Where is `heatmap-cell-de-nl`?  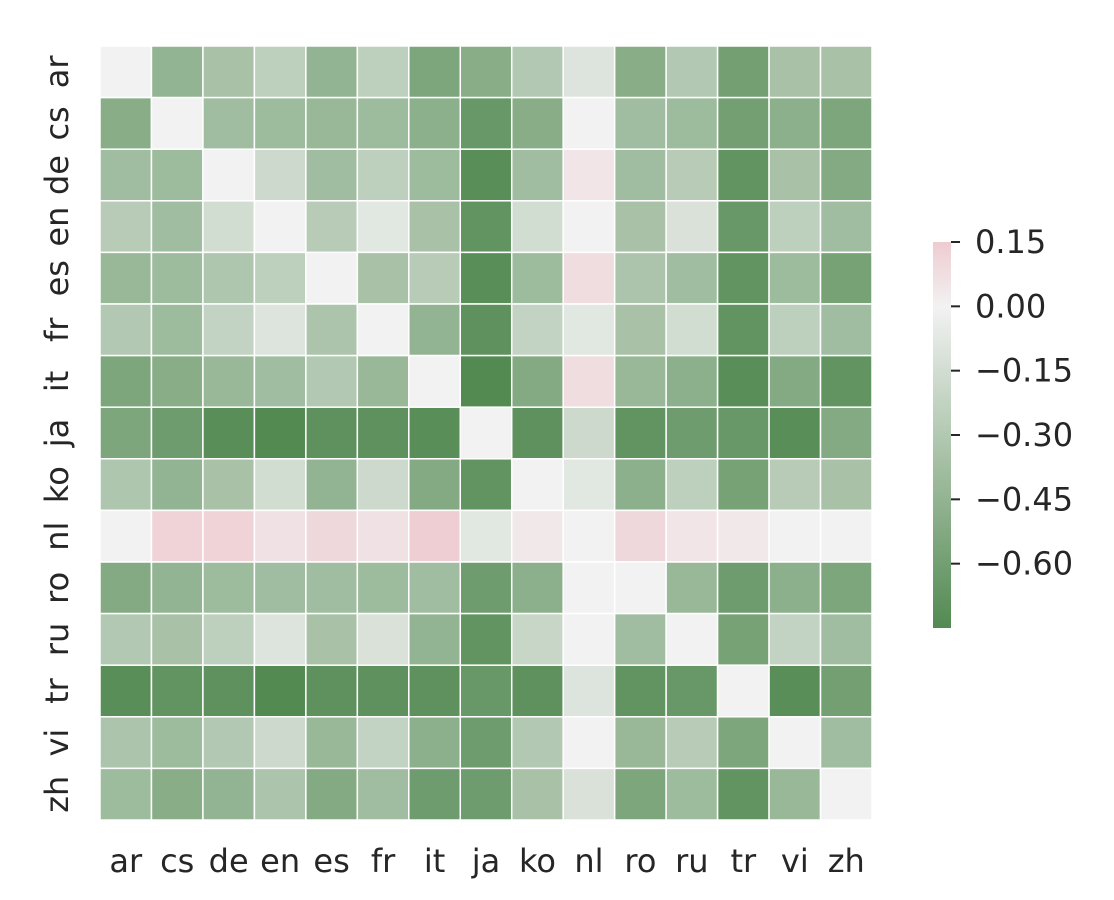
heatmap-cell-de-nl is located at coordinates (589, 175).